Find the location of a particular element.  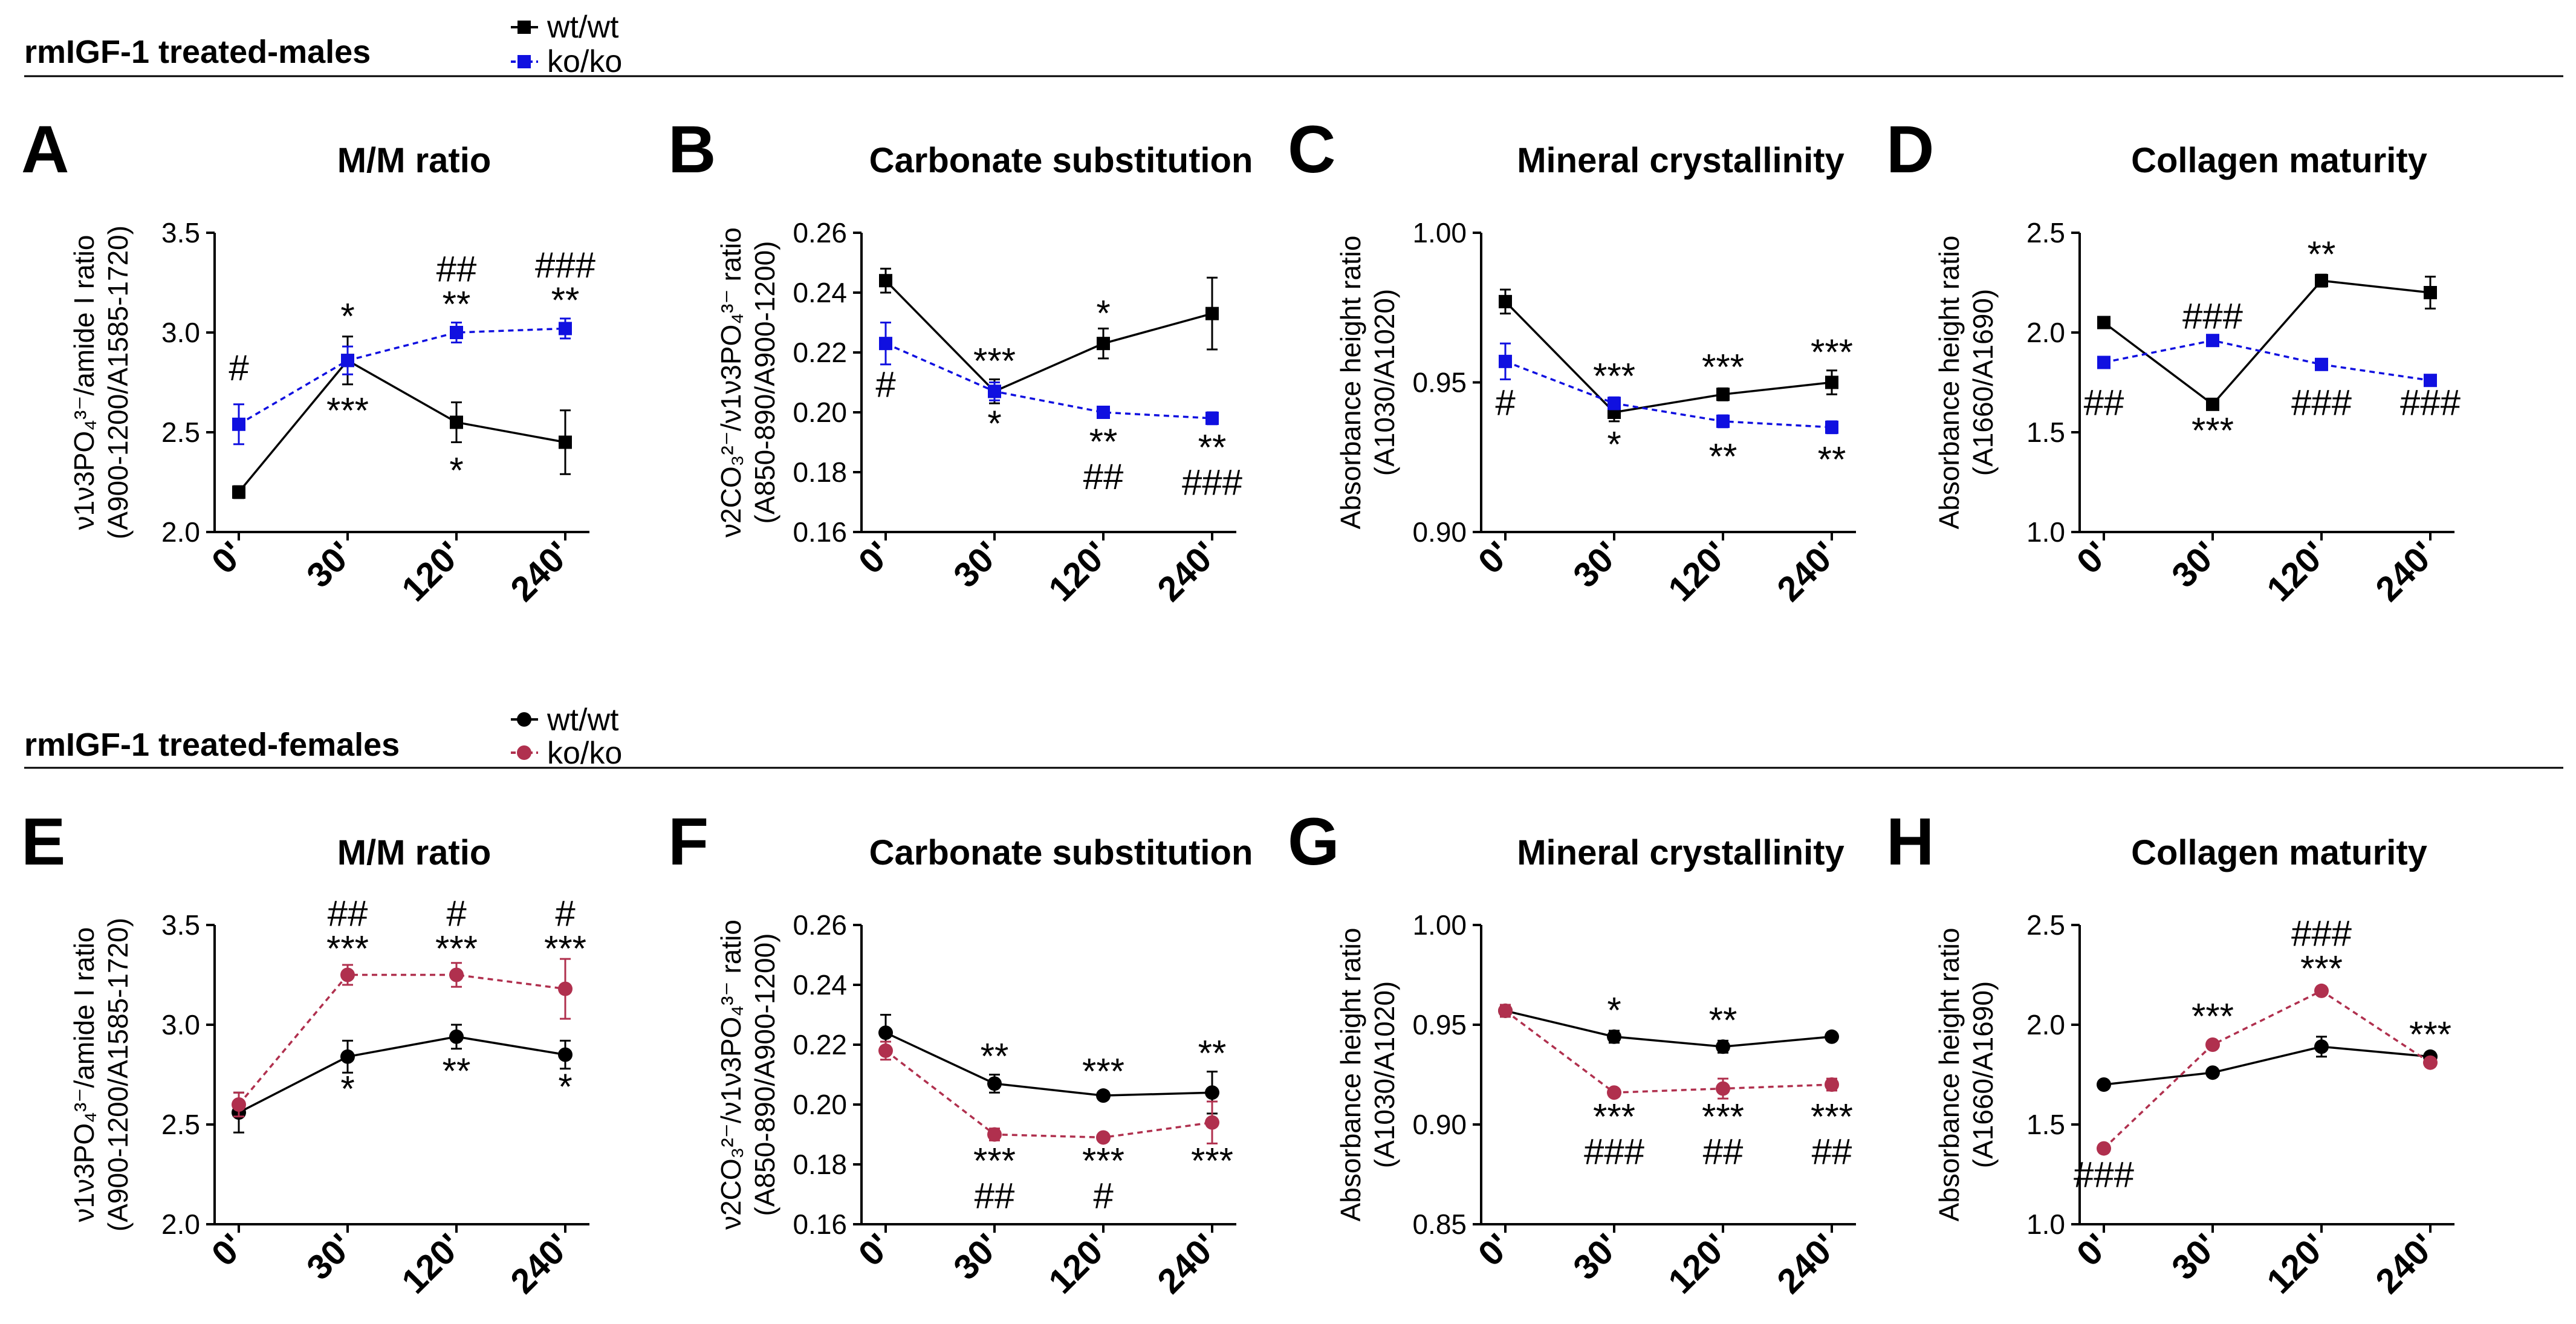

legend-marker-square is located at coordinates (524, 61).